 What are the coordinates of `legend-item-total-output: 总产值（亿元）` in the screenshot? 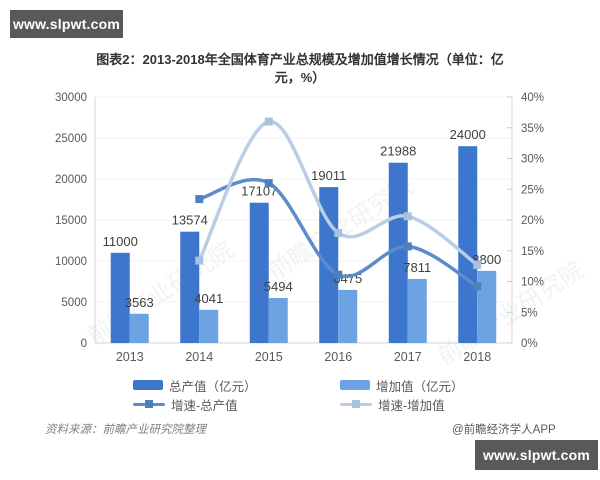 It's located at (236, 385).